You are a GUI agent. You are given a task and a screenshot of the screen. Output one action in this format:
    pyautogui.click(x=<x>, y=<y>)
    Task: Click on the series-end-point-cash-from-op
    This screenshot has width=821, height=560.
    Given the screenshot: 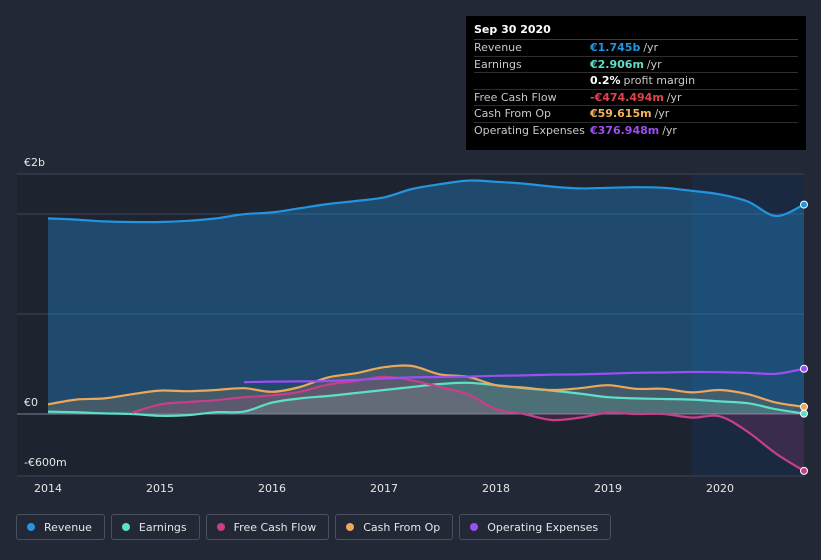 What is the action you would take?
    pyautogui.click(x=804, y=406)
    